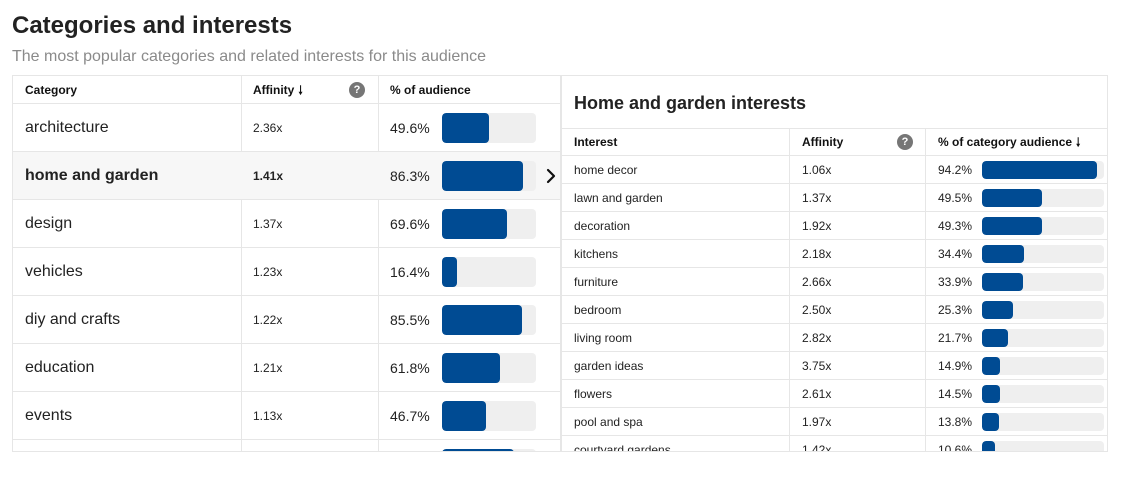  I want to click on interest-affinity: 2.82x, so click(817, 338).